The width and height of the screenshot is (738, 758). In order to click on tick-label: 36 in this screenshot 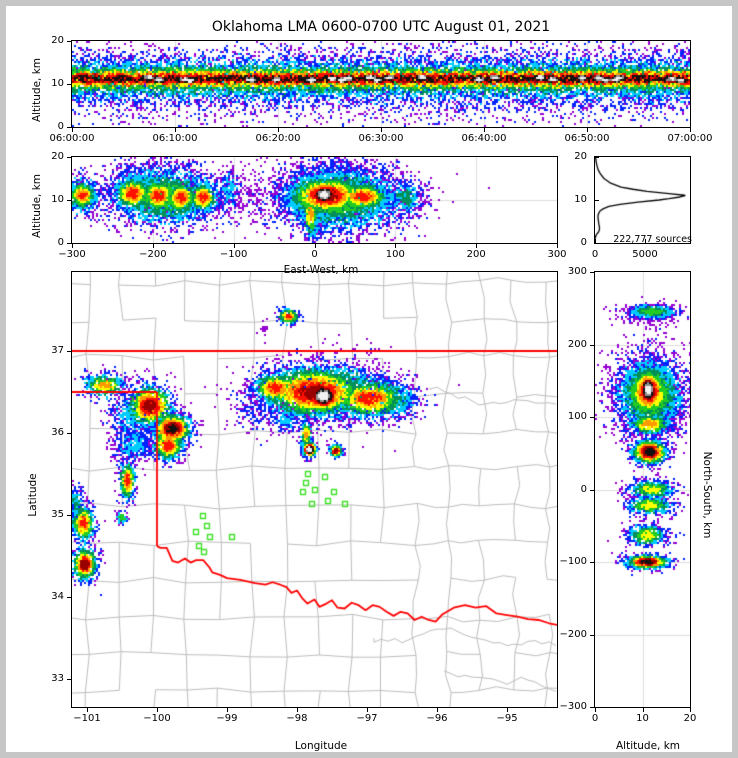, I will do `click(57, 432)`.